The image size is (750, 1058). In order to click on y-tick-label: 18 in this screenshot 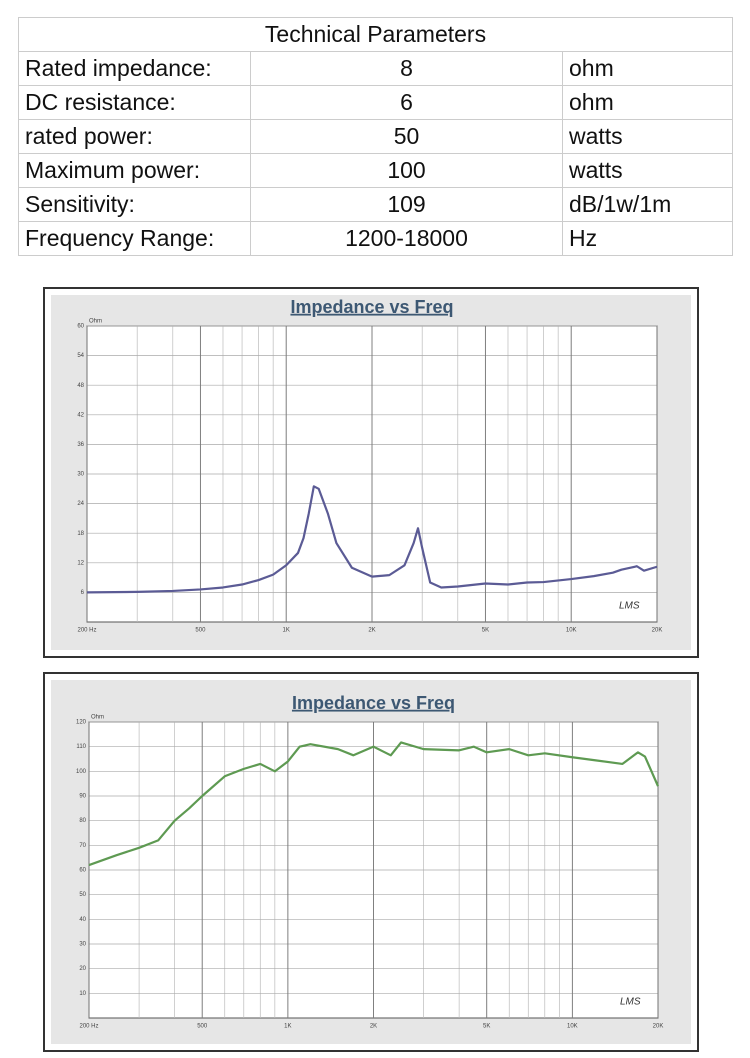, I will do `click(80, 534)`.